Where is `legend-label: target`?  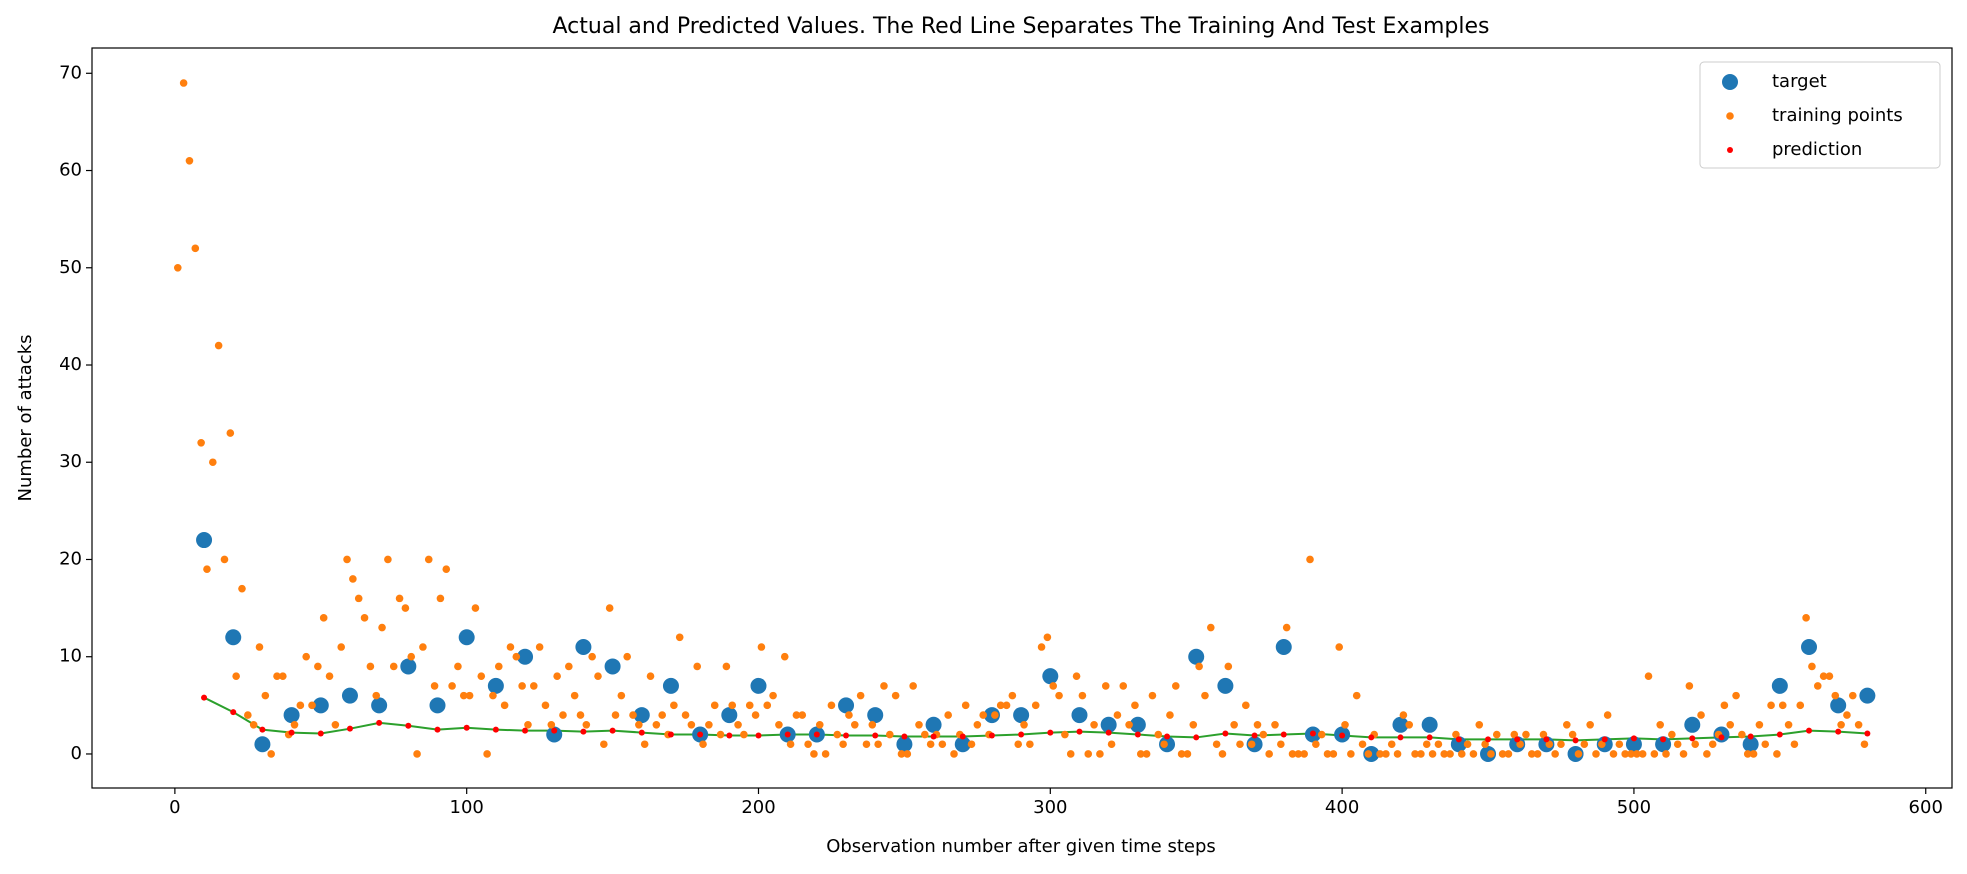
legend-label: target is located at coordinates (1799, 81).